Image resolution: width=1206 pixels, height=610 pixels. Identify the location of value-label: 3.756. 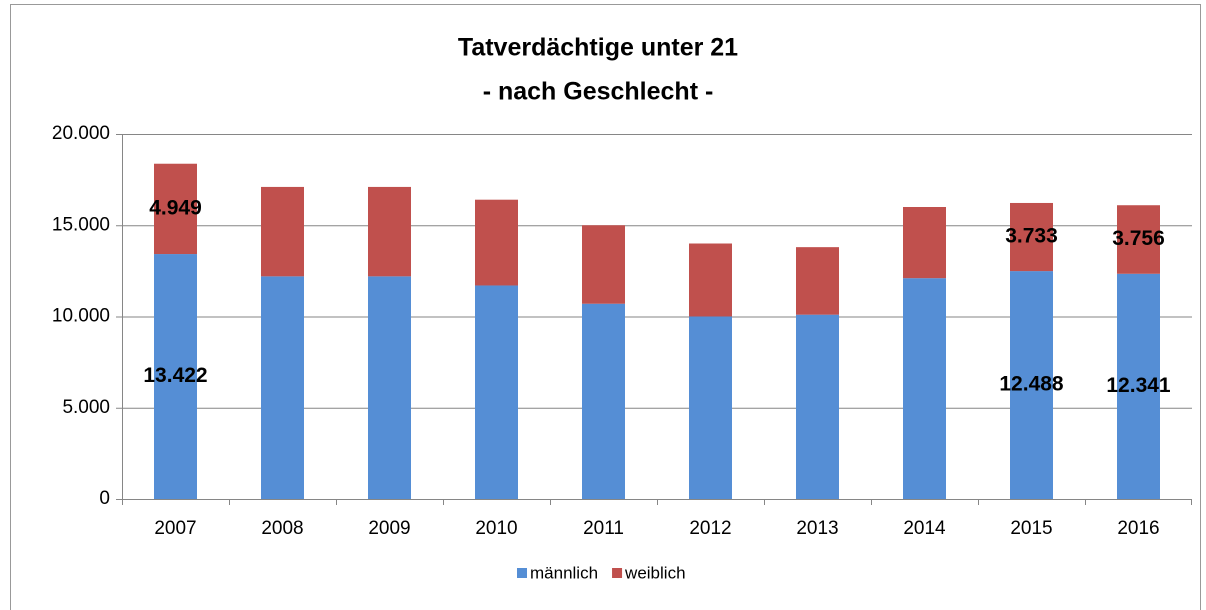
(1138, 238).